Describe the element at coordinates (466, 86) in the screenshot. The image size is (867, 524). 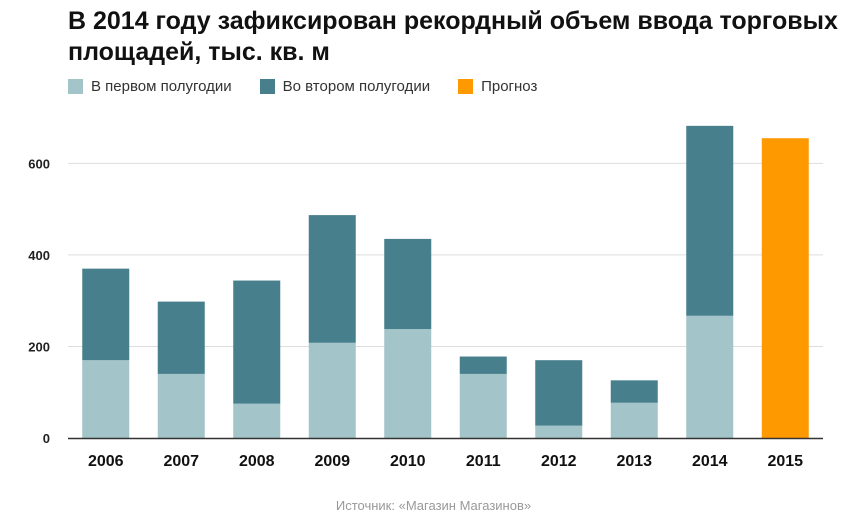
I see `legend-swatch-forecast` at that location.